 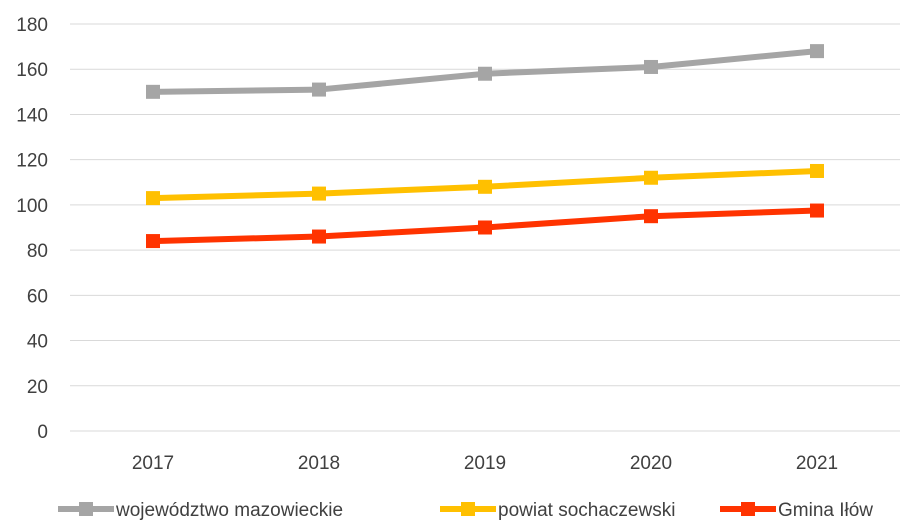 What do you see at coordinates (37, 342) in the screenshot?
I see `y-tick-label: 40` at bounding box center [37, 342].